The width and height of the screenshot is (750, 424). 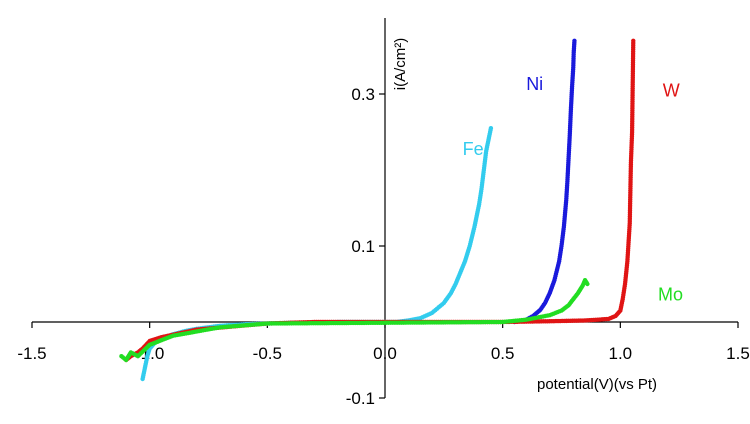 I want to click on series-label-w: W, so click(x=671, y=90).